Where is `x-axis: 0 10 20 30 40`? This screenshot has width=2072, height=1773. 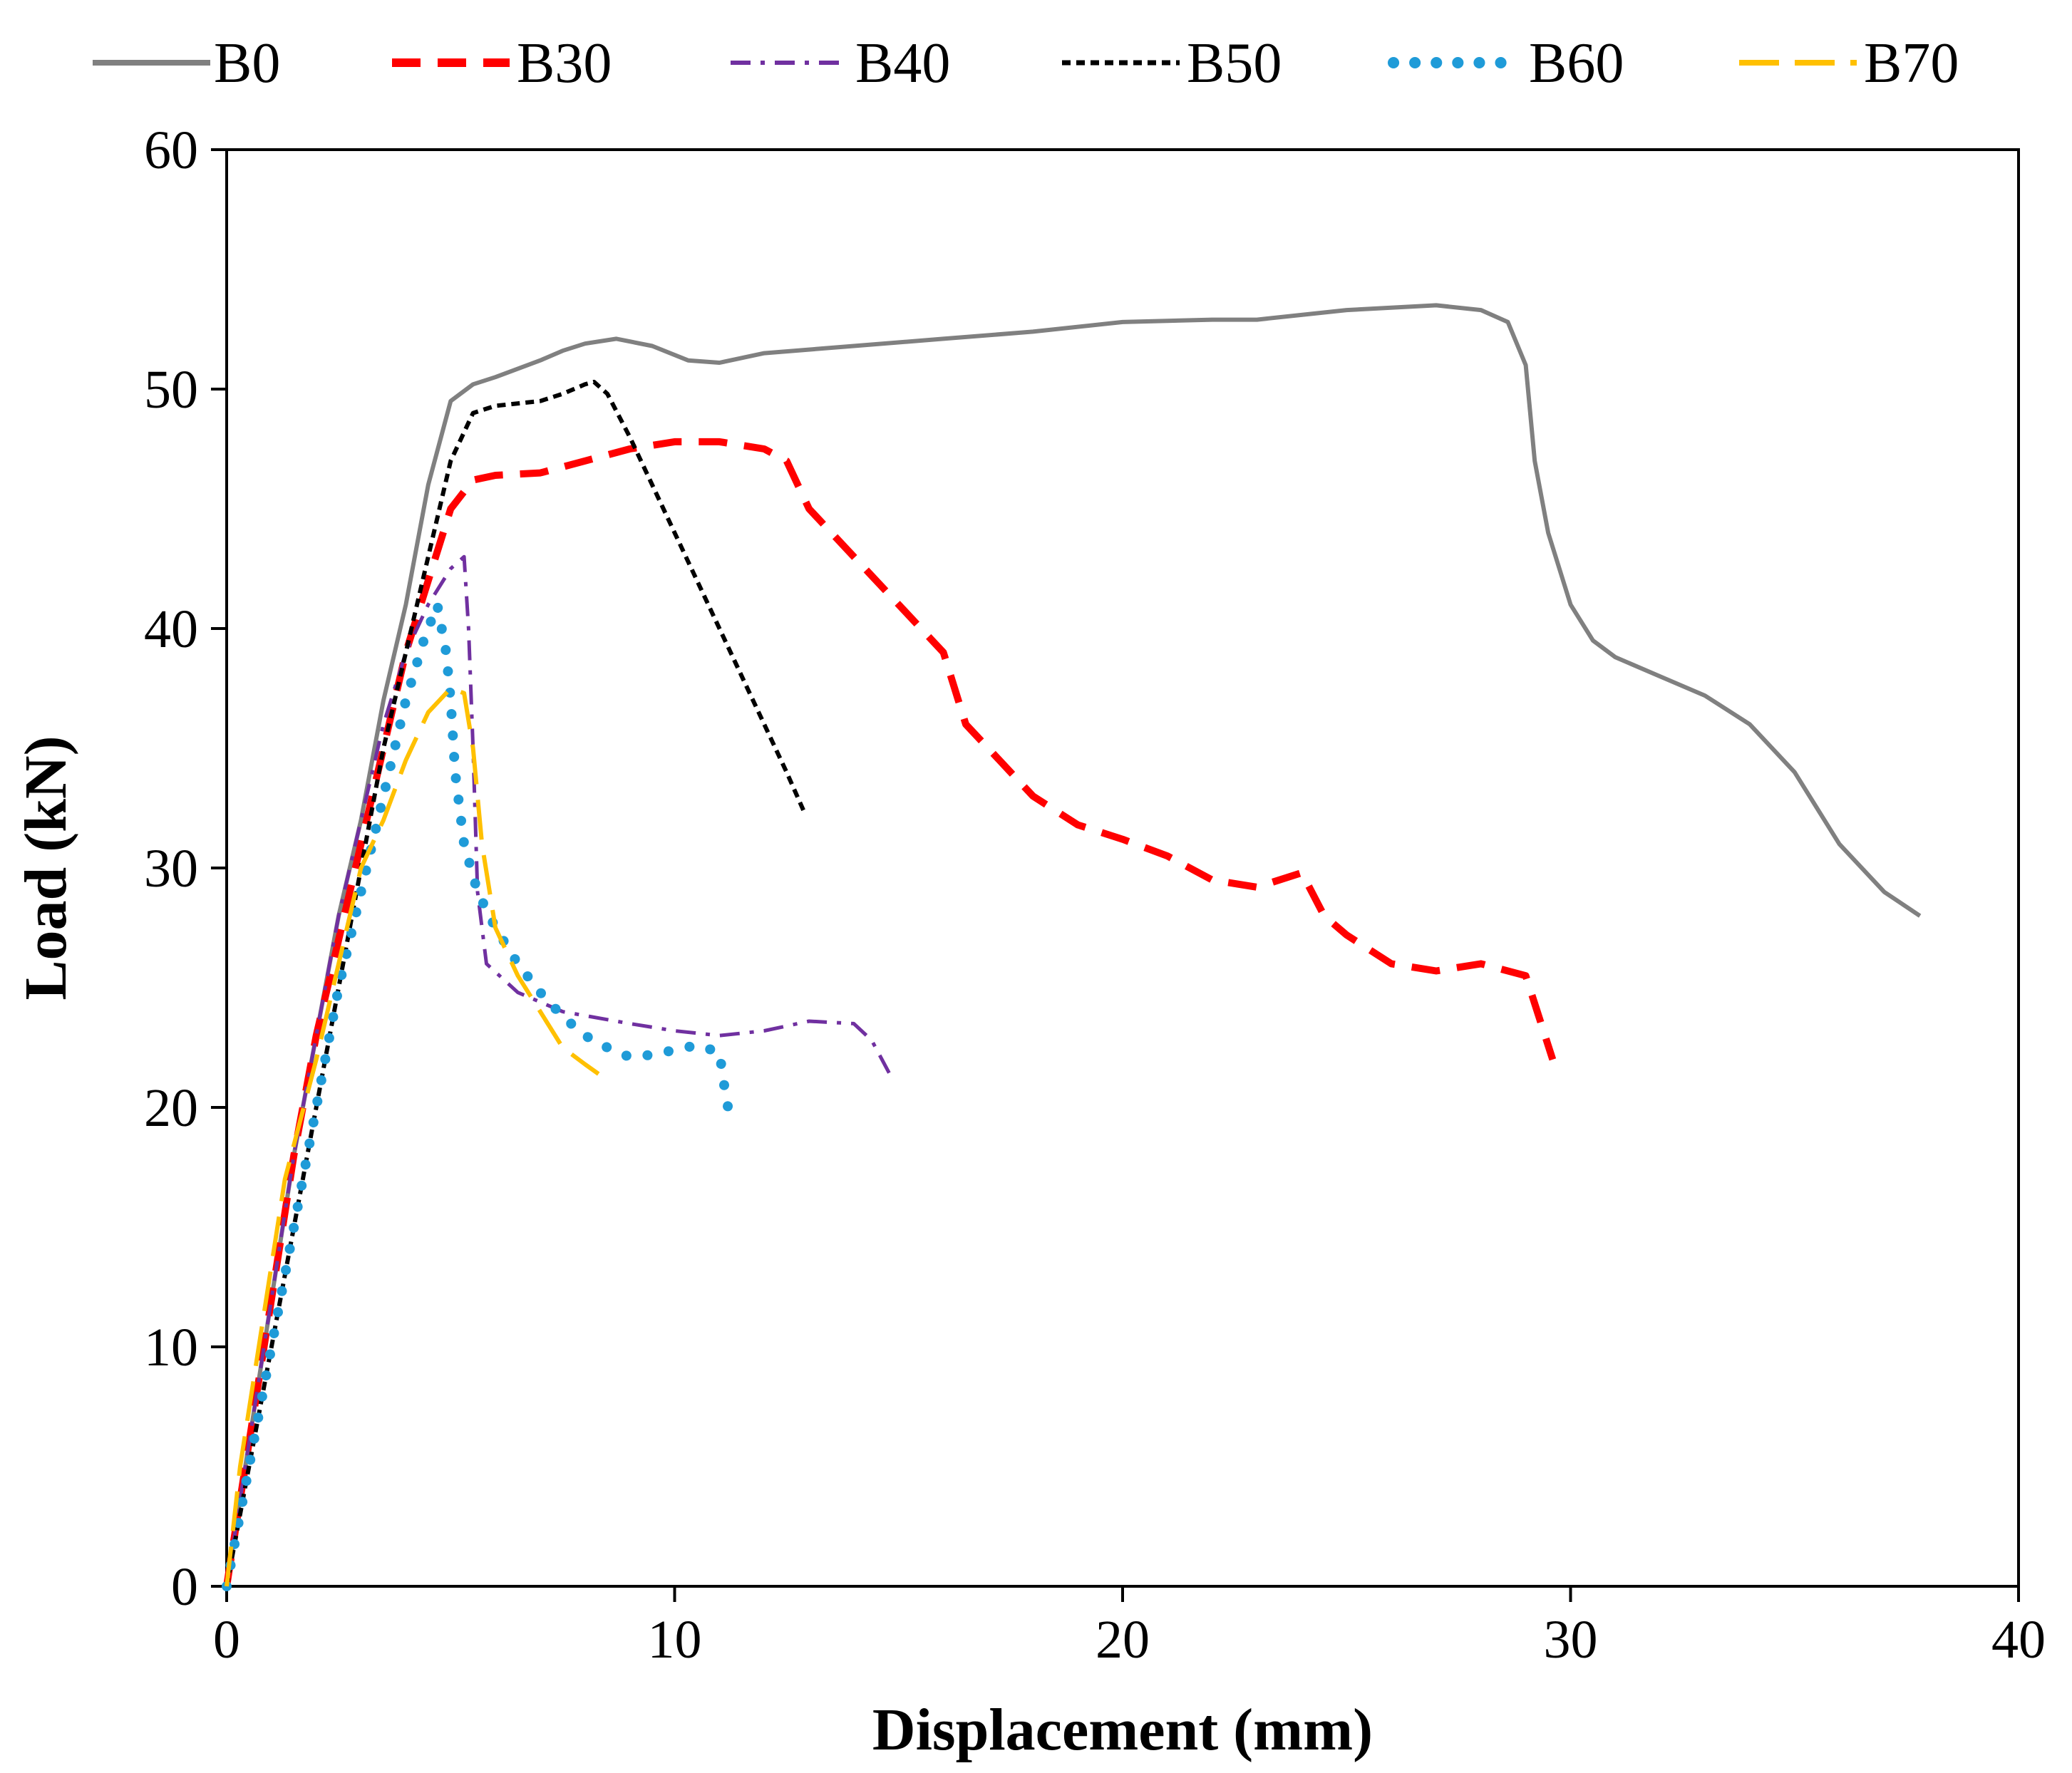
x-axis: 0 10 20 30 40 is located at coordinates (1130, 1628).